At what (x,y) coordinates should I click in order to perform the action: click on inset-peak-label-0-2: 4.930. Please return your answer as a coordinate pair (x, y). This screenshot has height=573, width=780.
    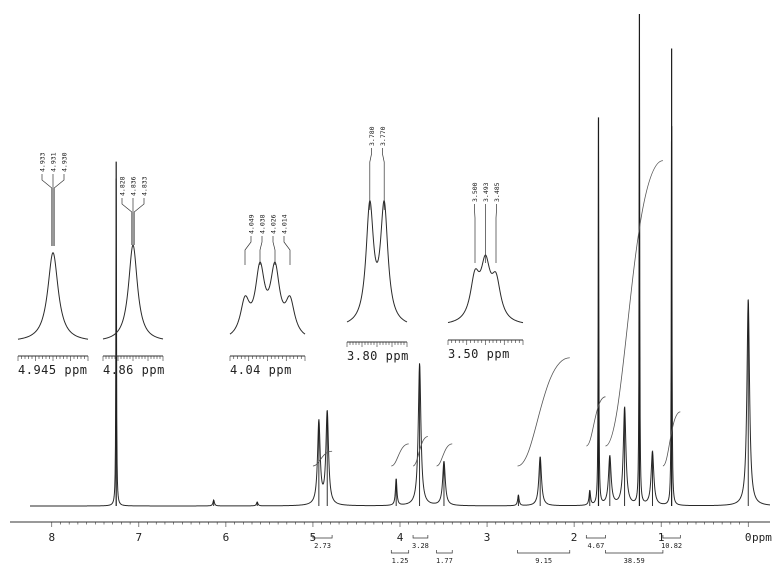
    Looking at the image, I should click on (65, 162).